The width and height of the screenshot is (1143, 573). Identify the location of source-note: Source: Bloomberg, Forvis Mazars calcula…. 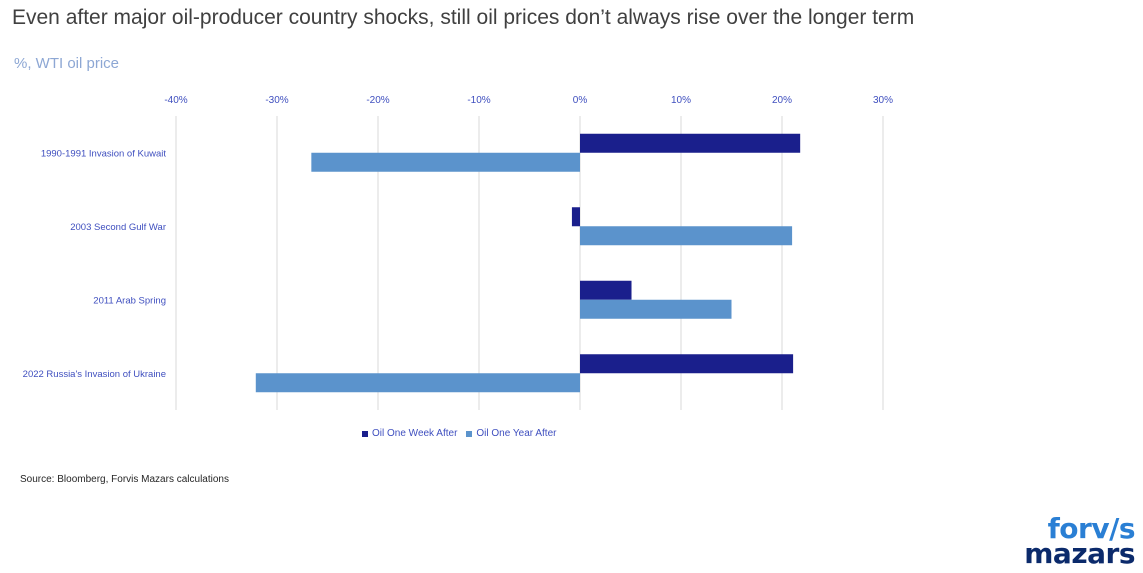
(124, 479).